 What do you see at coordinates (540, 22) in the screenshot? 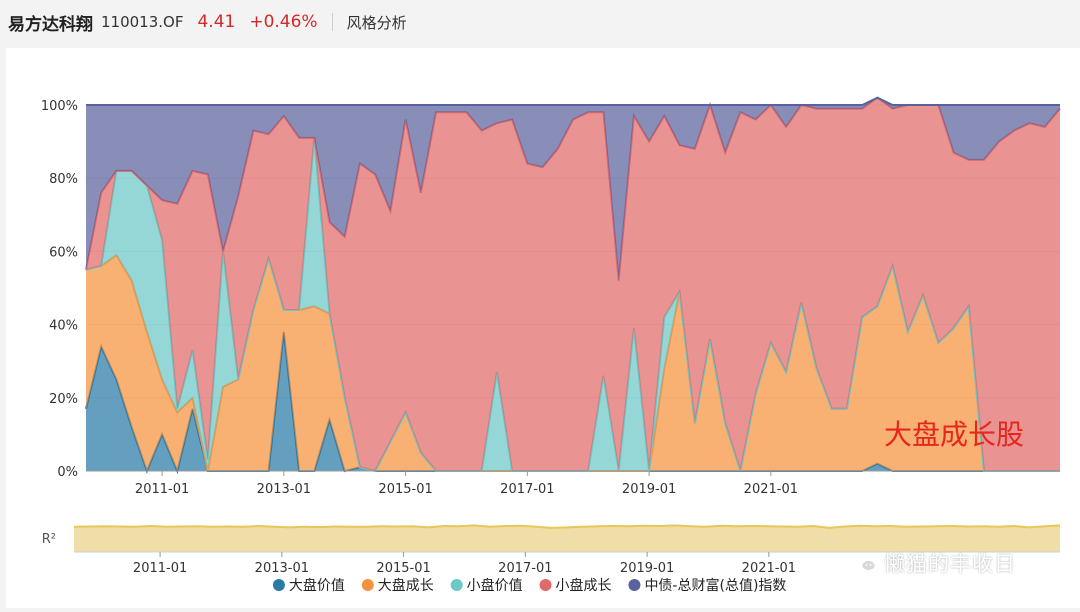
I see `header-bar: 易方达科翔 110013.OF 4.41 +0.46% 风格分析` at bounding box center [540, 22].